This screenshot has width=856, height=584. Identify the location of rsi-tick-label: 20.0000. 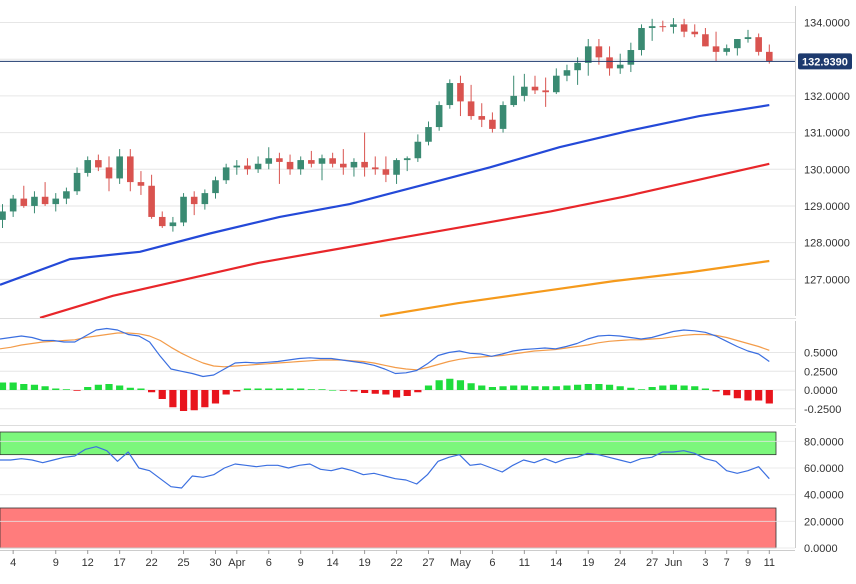
(824, 522).